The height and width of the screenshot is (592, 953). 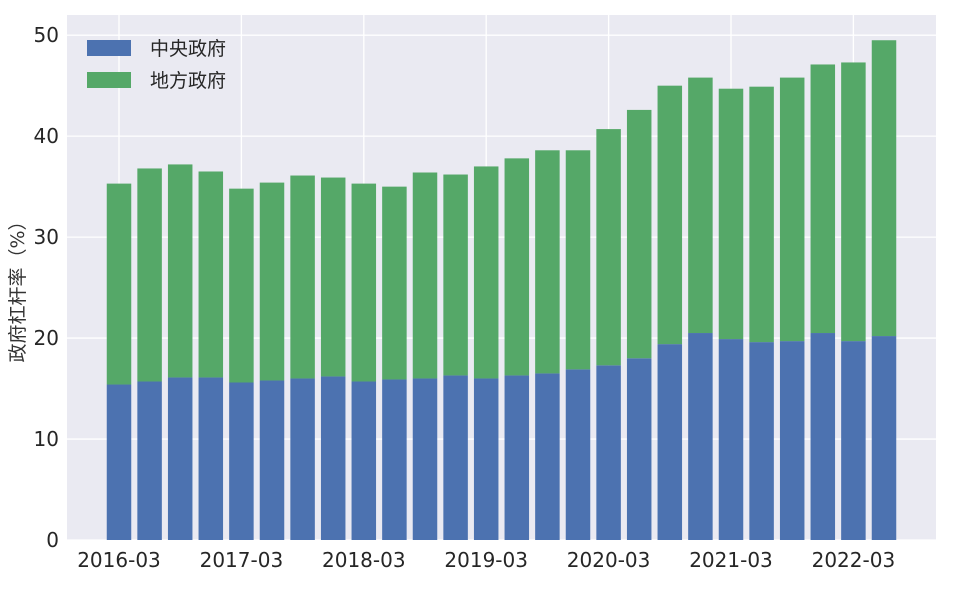 What do you see at coordinates (46, 287) in the screenshot?
I see `y-axis: 0 10 20 30 40 50` at bounding box center [46, 287].